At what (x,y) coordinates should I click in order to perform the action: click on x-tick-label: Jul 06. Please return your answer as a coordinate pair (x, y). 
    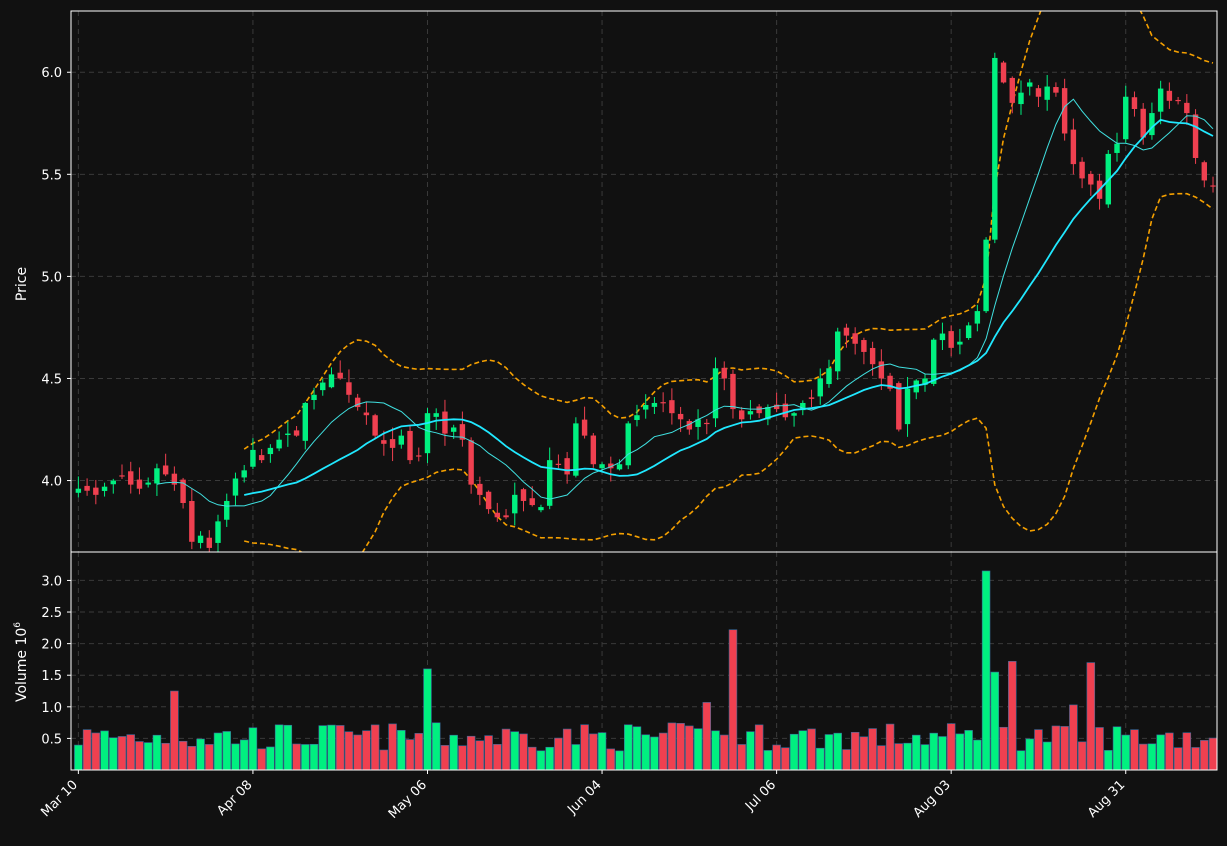
    Looking at the image, I should click on (760, 796).